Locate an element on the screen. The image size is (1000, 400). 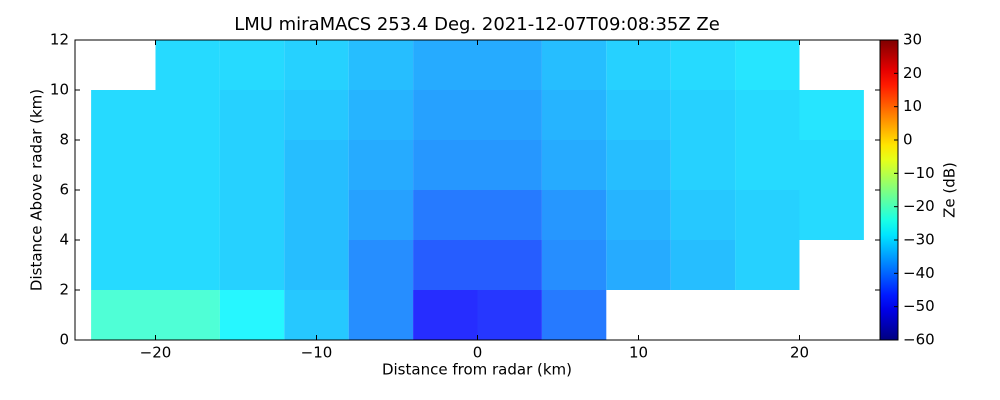
x-tick-label: −10 is located at coordinates (317, 353).